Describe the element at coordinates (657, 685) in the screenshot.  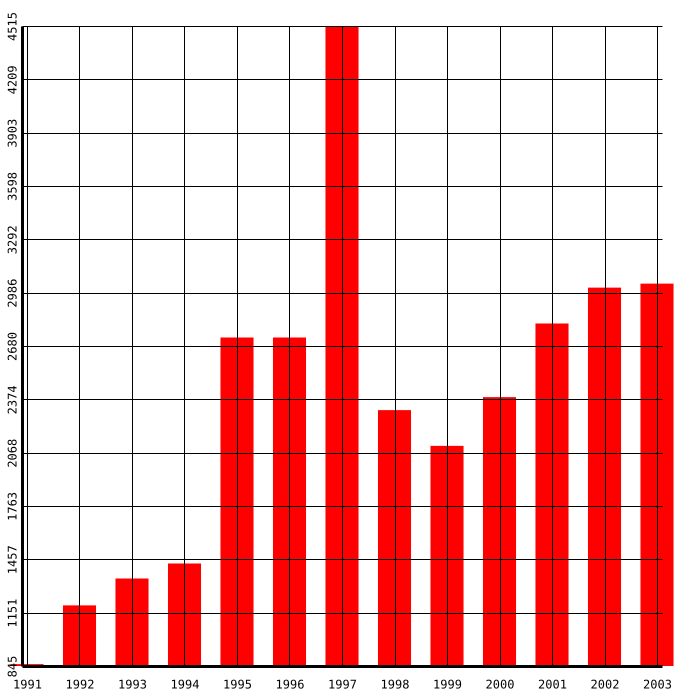
I see `x-tick-label: 2003` at that location.